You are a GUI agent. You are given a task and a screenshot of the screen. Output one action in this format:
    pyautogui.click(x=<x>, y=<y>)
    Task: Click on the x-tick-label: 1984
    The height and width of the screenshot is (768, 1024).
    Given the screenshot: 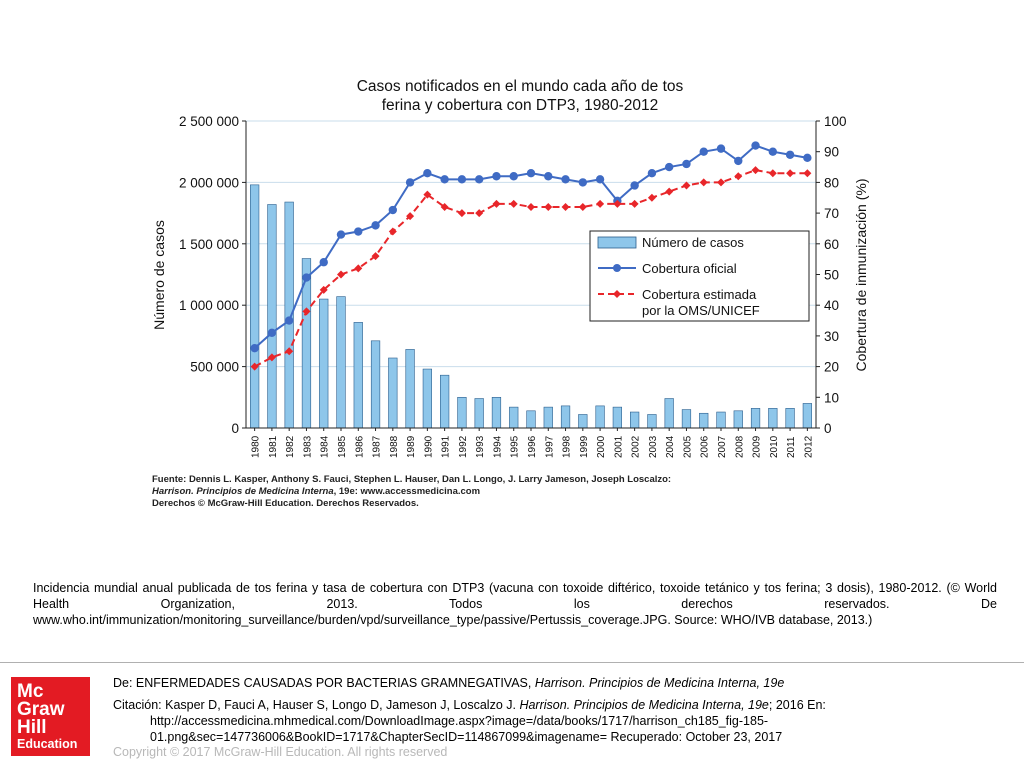 What is the action you would take?
    pyautogui.click(x=325, y=446)
    